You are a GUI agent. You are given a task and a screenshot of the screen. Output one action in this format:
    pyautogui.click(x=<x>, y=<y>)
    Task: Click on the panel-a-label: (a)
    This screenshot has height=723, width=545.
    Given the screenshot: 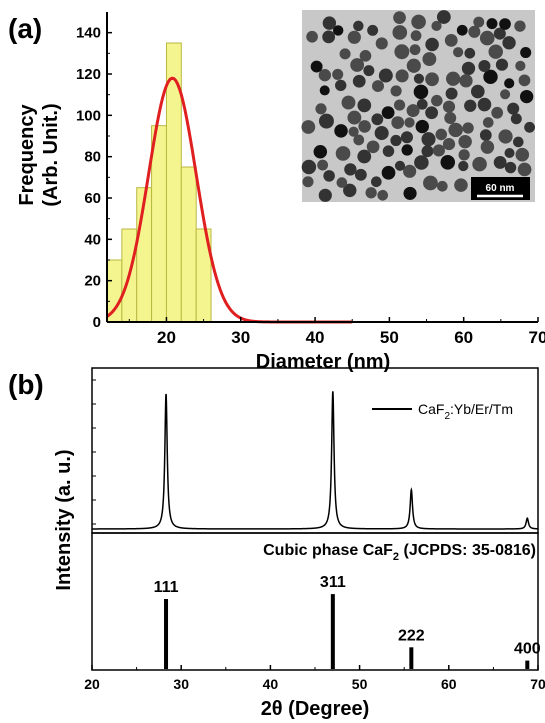 What is the action you would take?
    pyautogui.click(x=25, y=28)
    